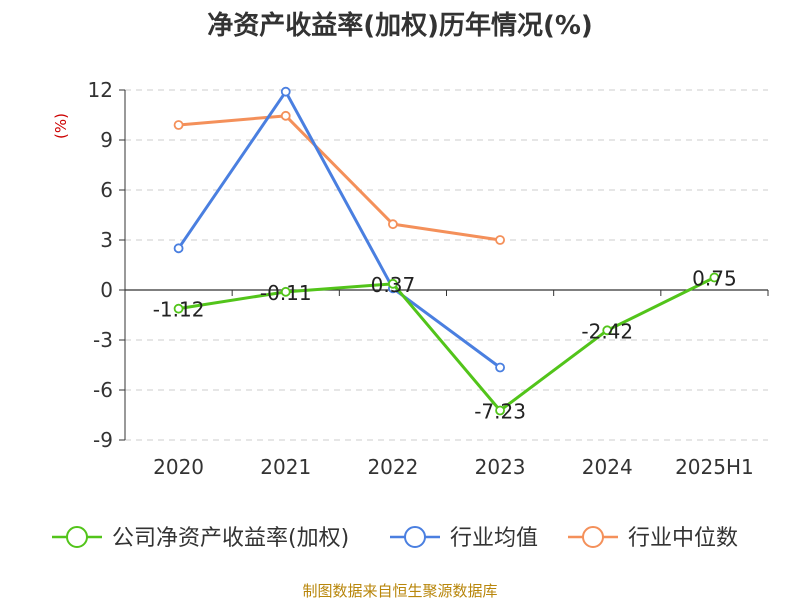  Describe the element at coordinates (100, 265) in the screenshot. I see `y-tick-labels: 12 9 6 3 0 -3 -6 -9` at that location.